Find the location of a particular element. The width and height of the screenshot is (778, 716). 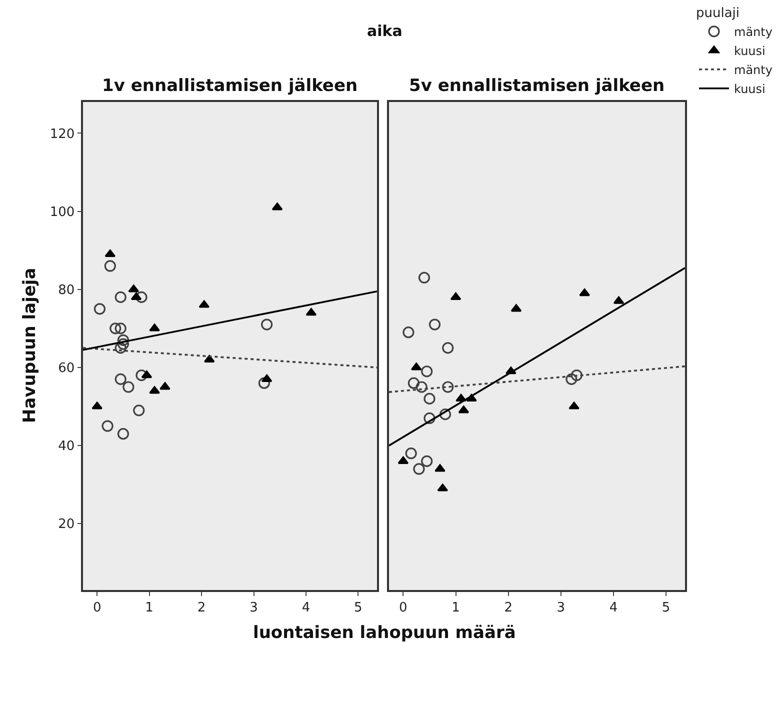

legend-title: puulaji is located at coordinates (718, 13).